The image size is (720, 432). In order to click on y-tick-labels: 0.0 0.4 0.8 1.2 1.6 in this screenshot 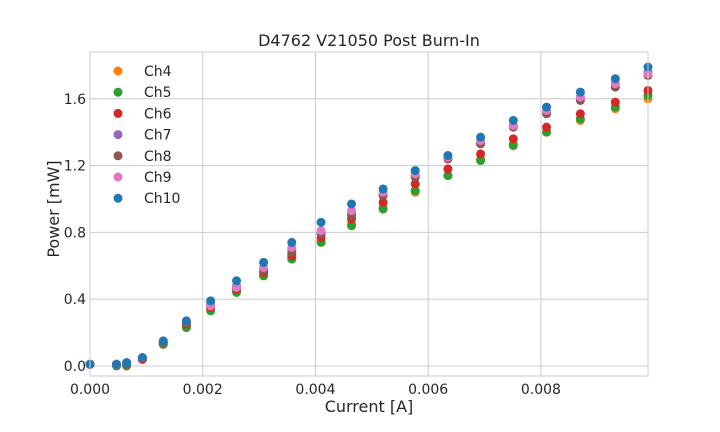, I will do `click(75, 233)`.